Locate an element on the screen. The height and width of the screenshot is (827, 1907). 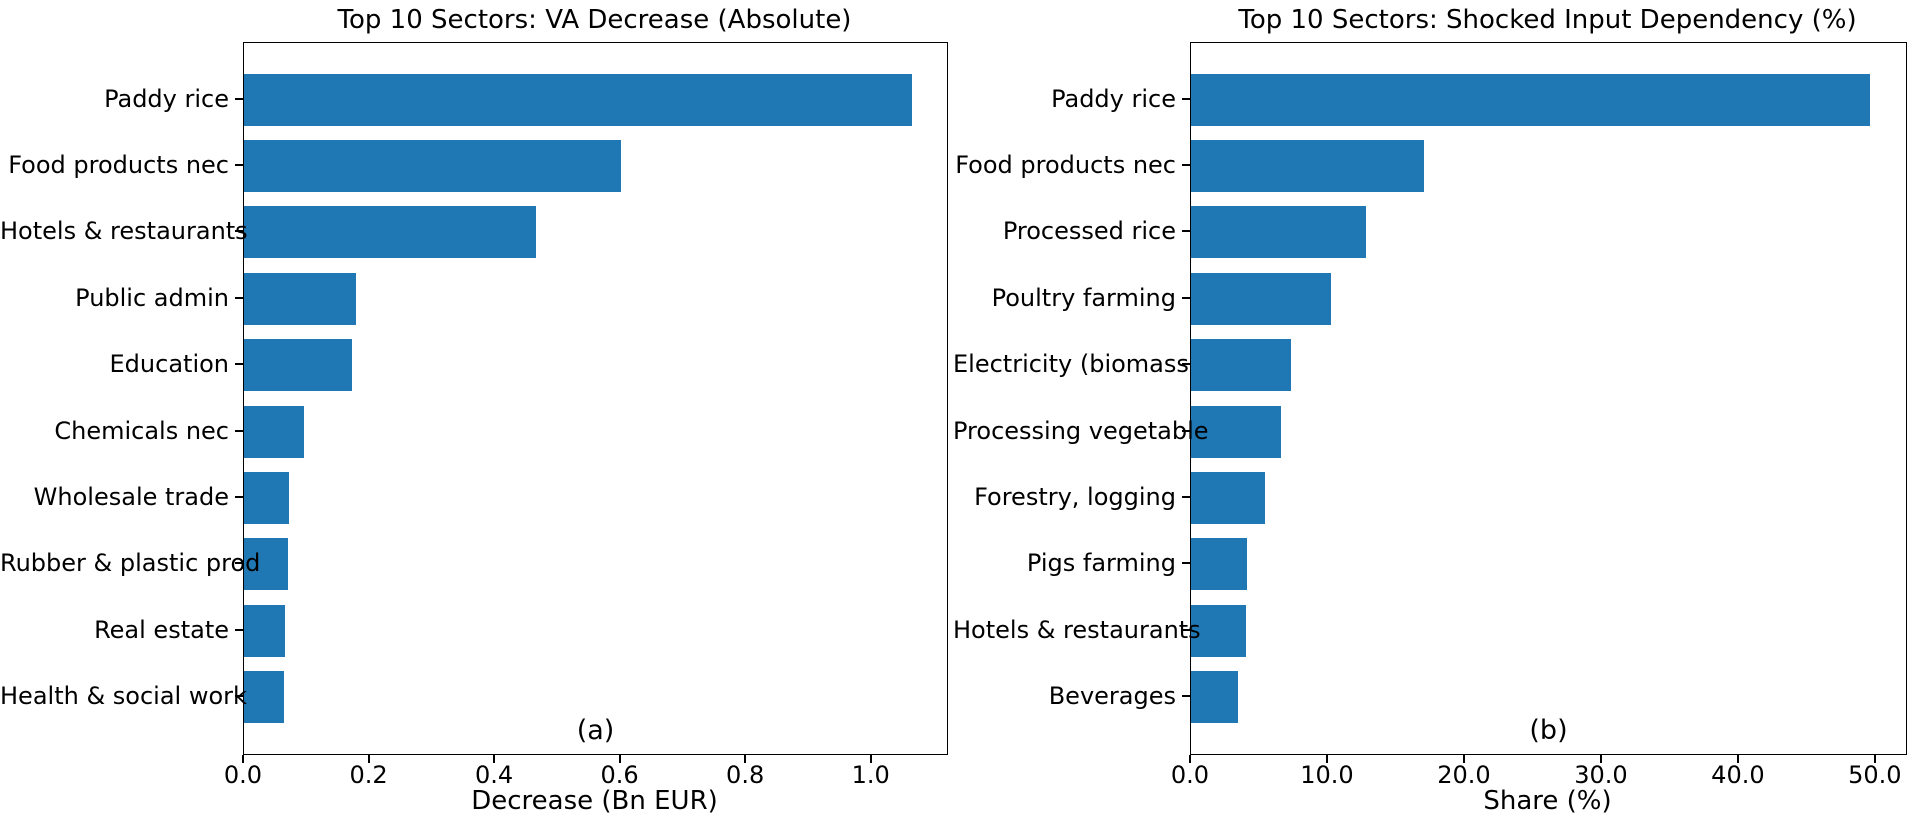
y-tick-label: Forestry, logging is located at coordinates (1075, 497).